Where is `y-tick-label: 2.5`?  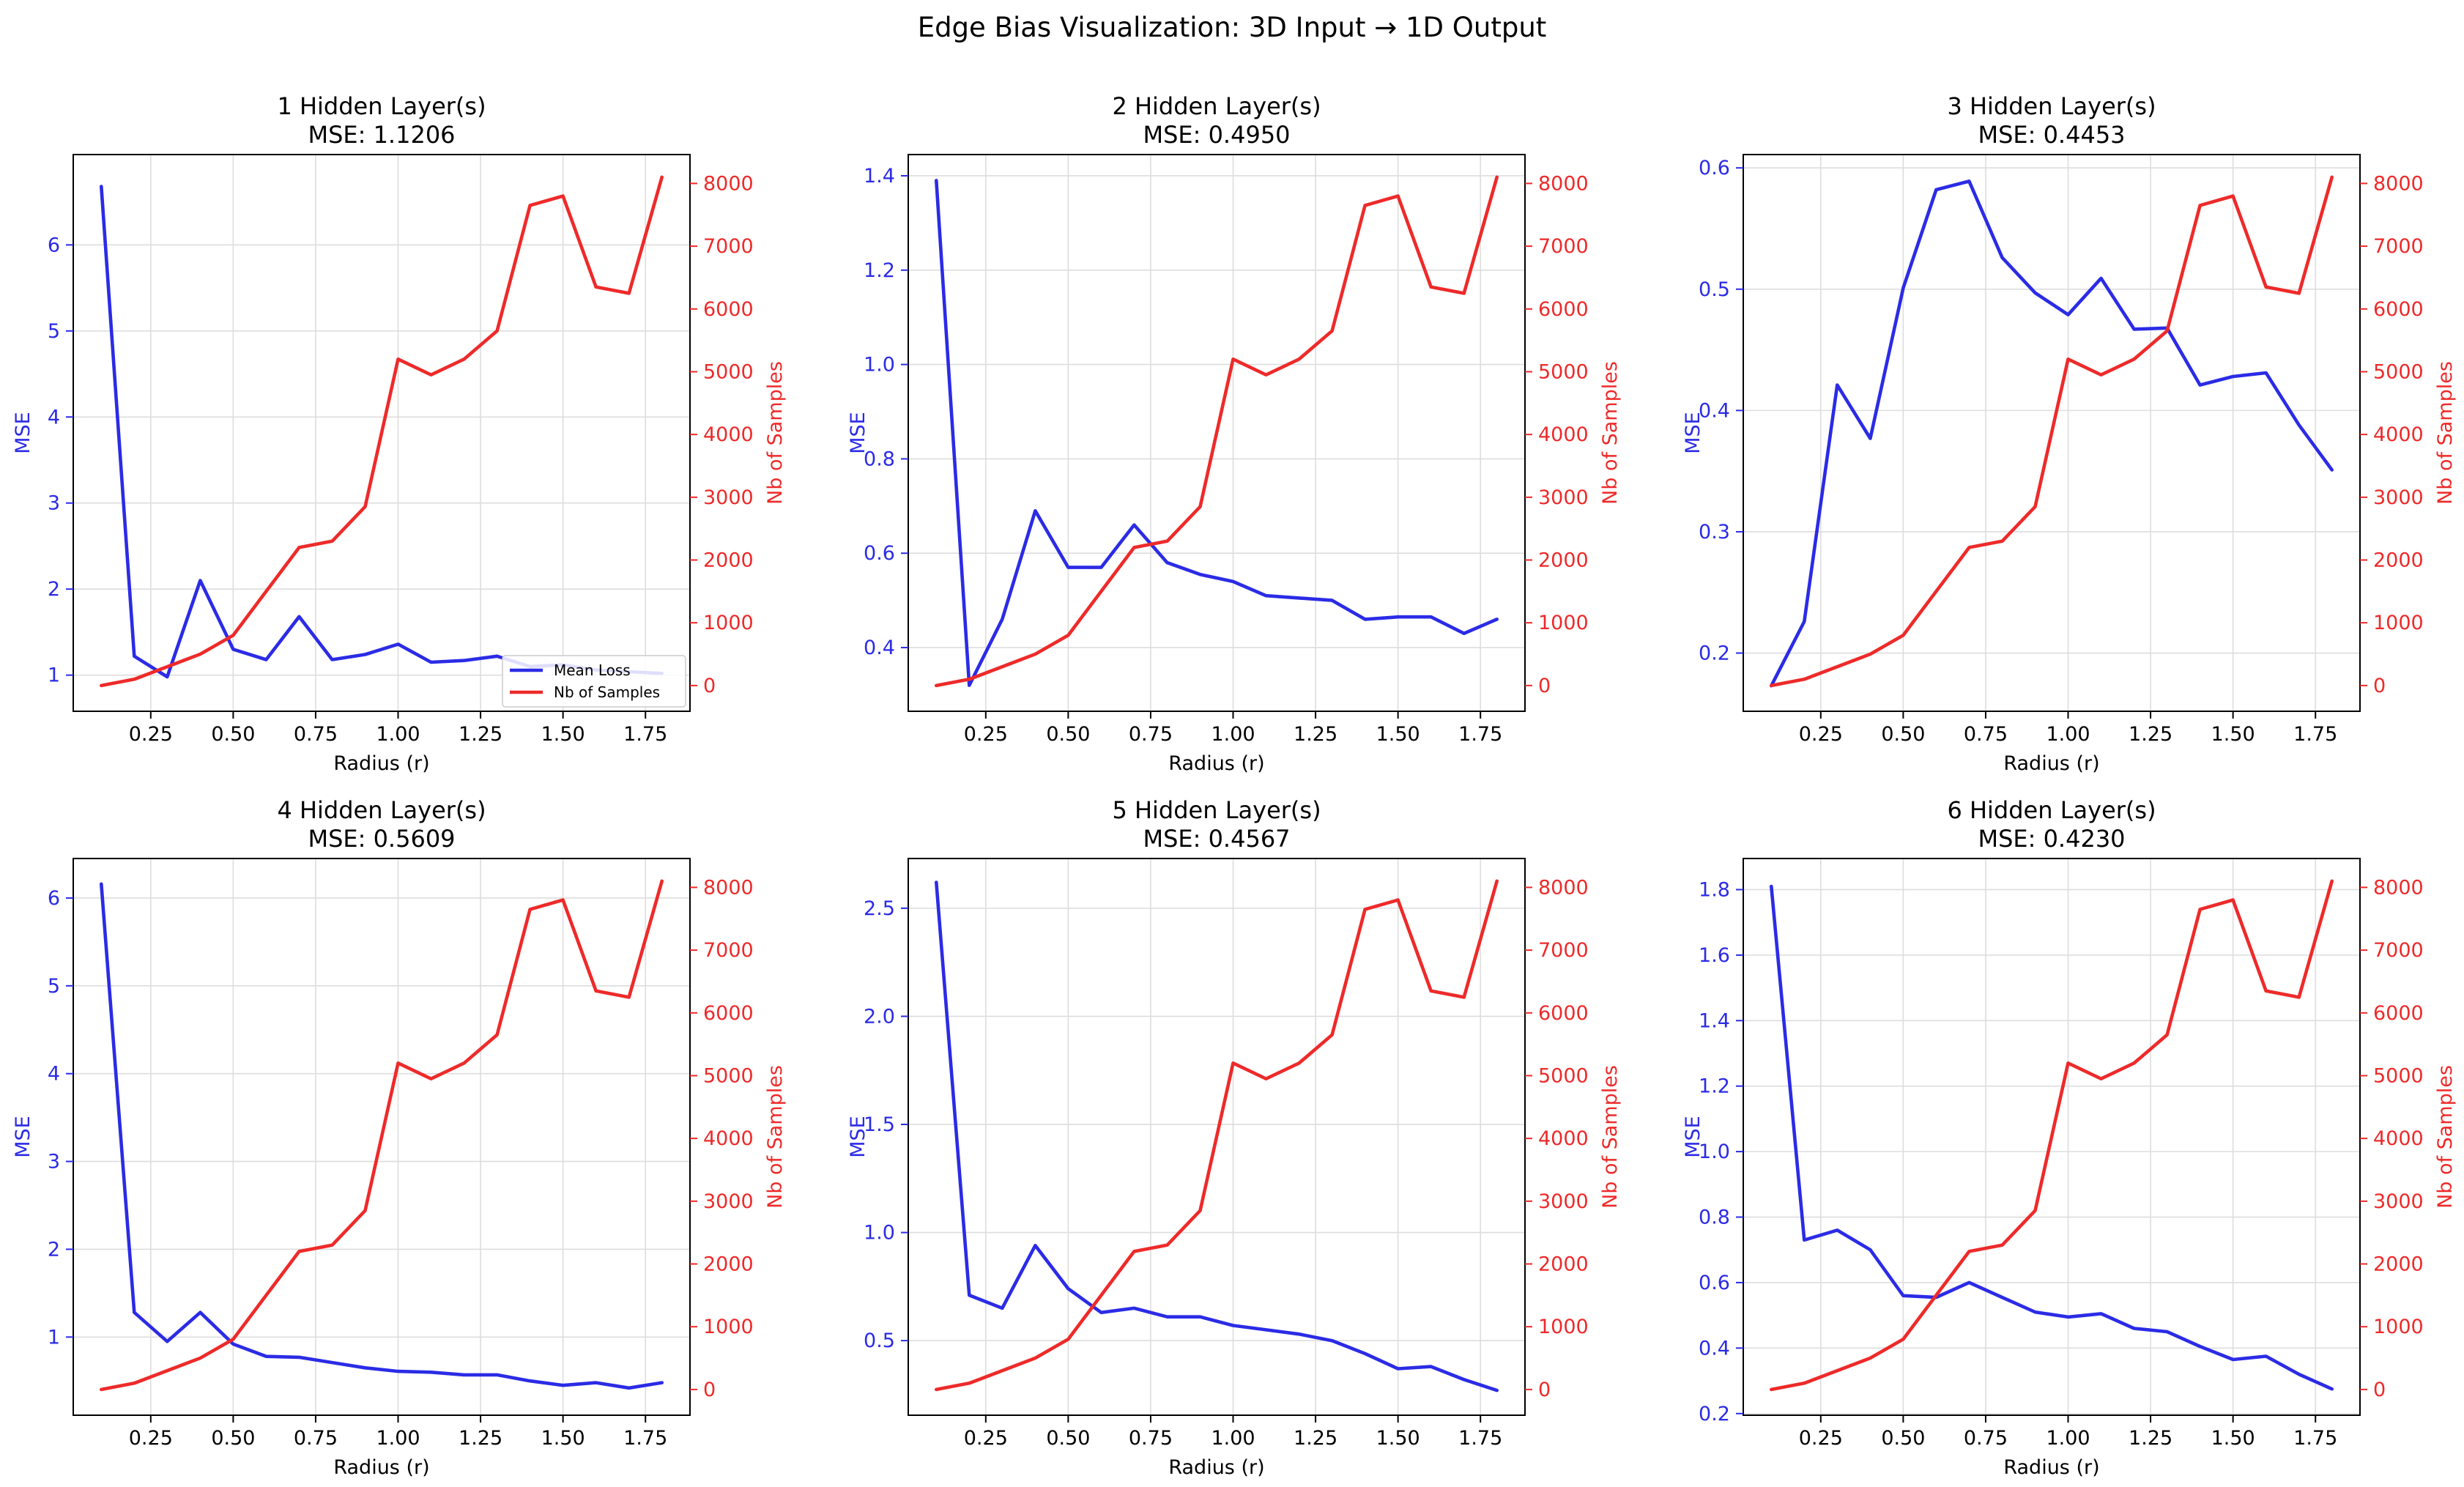
y-tick-label: 2.5 is located at coordinates (879, 908).